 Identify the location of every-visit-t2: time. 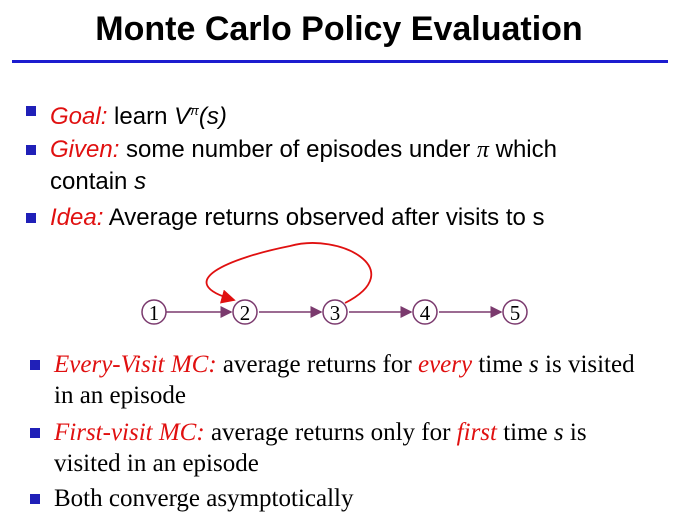
(500, 364).